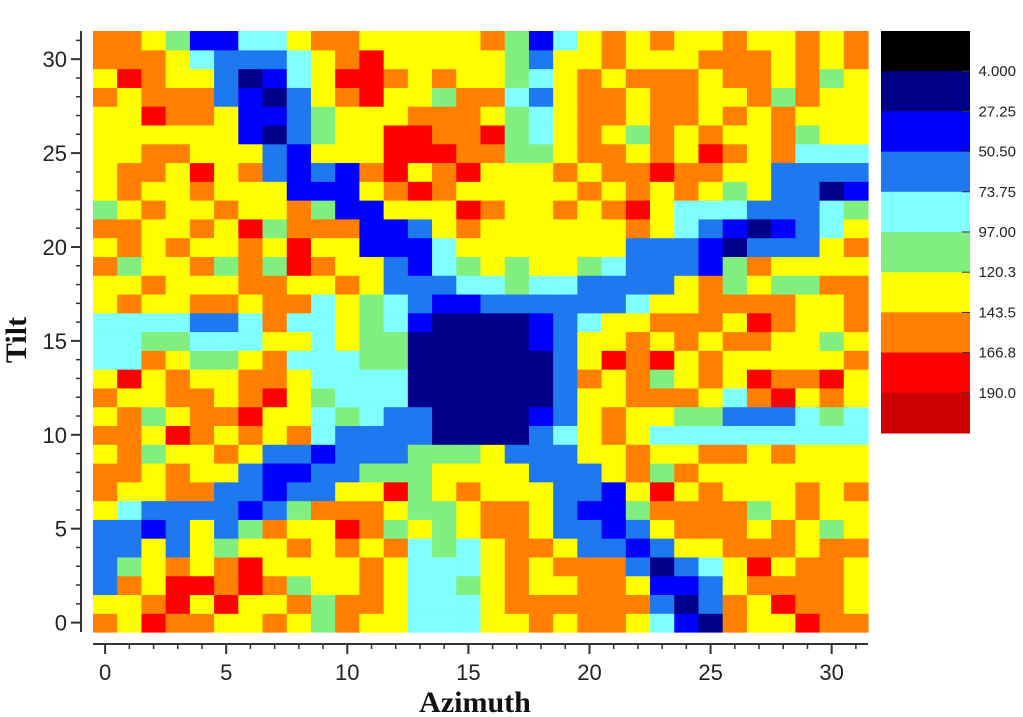 Image resolution: width=1023 pixels, height=717 pixels. What do you see at coordinates (997, 152) in the screenshot?
I see `colorbar-label: 50.50` at bounding box center [997, 152].